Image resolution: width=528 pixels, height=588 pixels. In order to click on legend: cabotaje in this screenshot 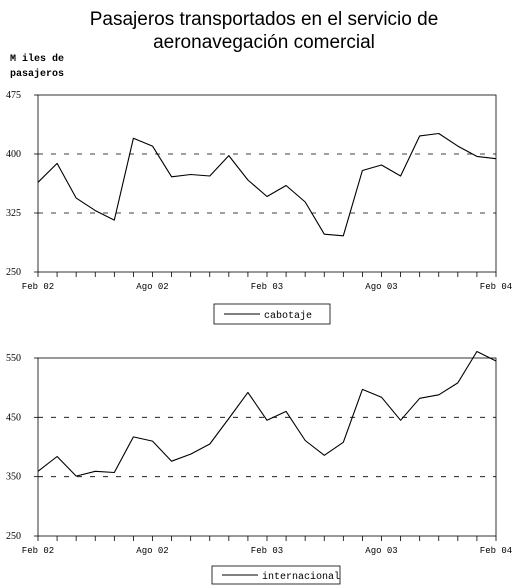, I will do `click(272, 314)`.